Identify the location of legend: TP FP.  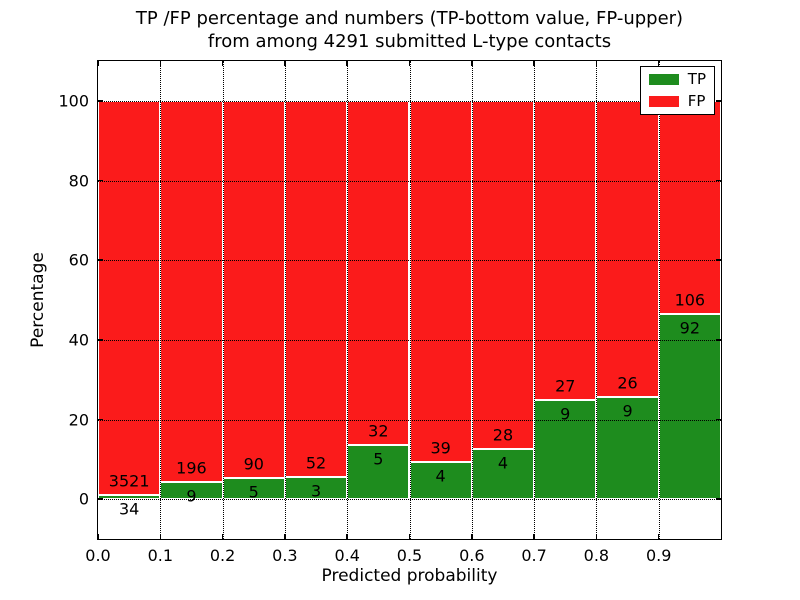
(677, 90).